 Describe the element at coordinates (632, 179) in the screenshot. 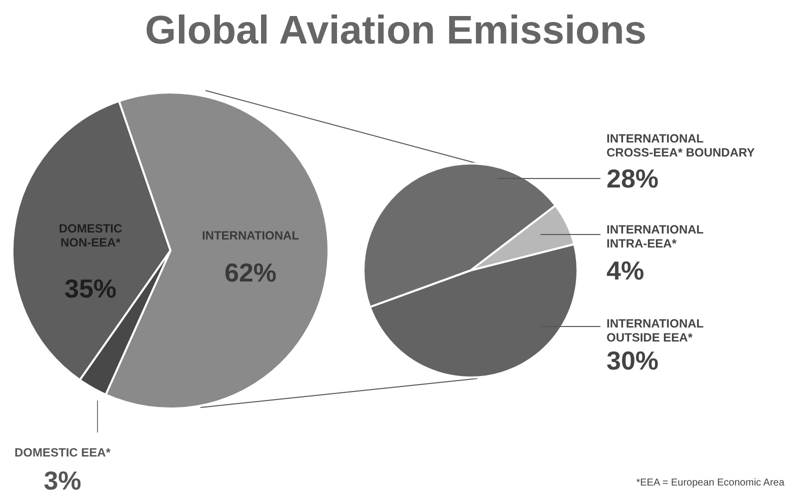

I see `data-label: 28%` at that location.